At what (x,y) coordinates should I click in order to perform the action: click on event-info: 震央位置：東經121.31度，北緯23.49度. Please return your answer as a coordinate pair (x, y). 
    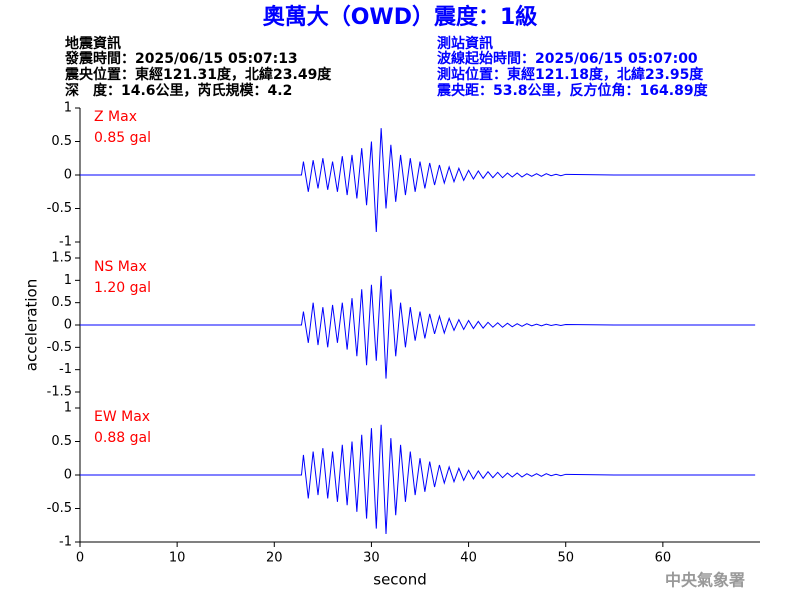
    Looking at the image, I should click on (198, 74).